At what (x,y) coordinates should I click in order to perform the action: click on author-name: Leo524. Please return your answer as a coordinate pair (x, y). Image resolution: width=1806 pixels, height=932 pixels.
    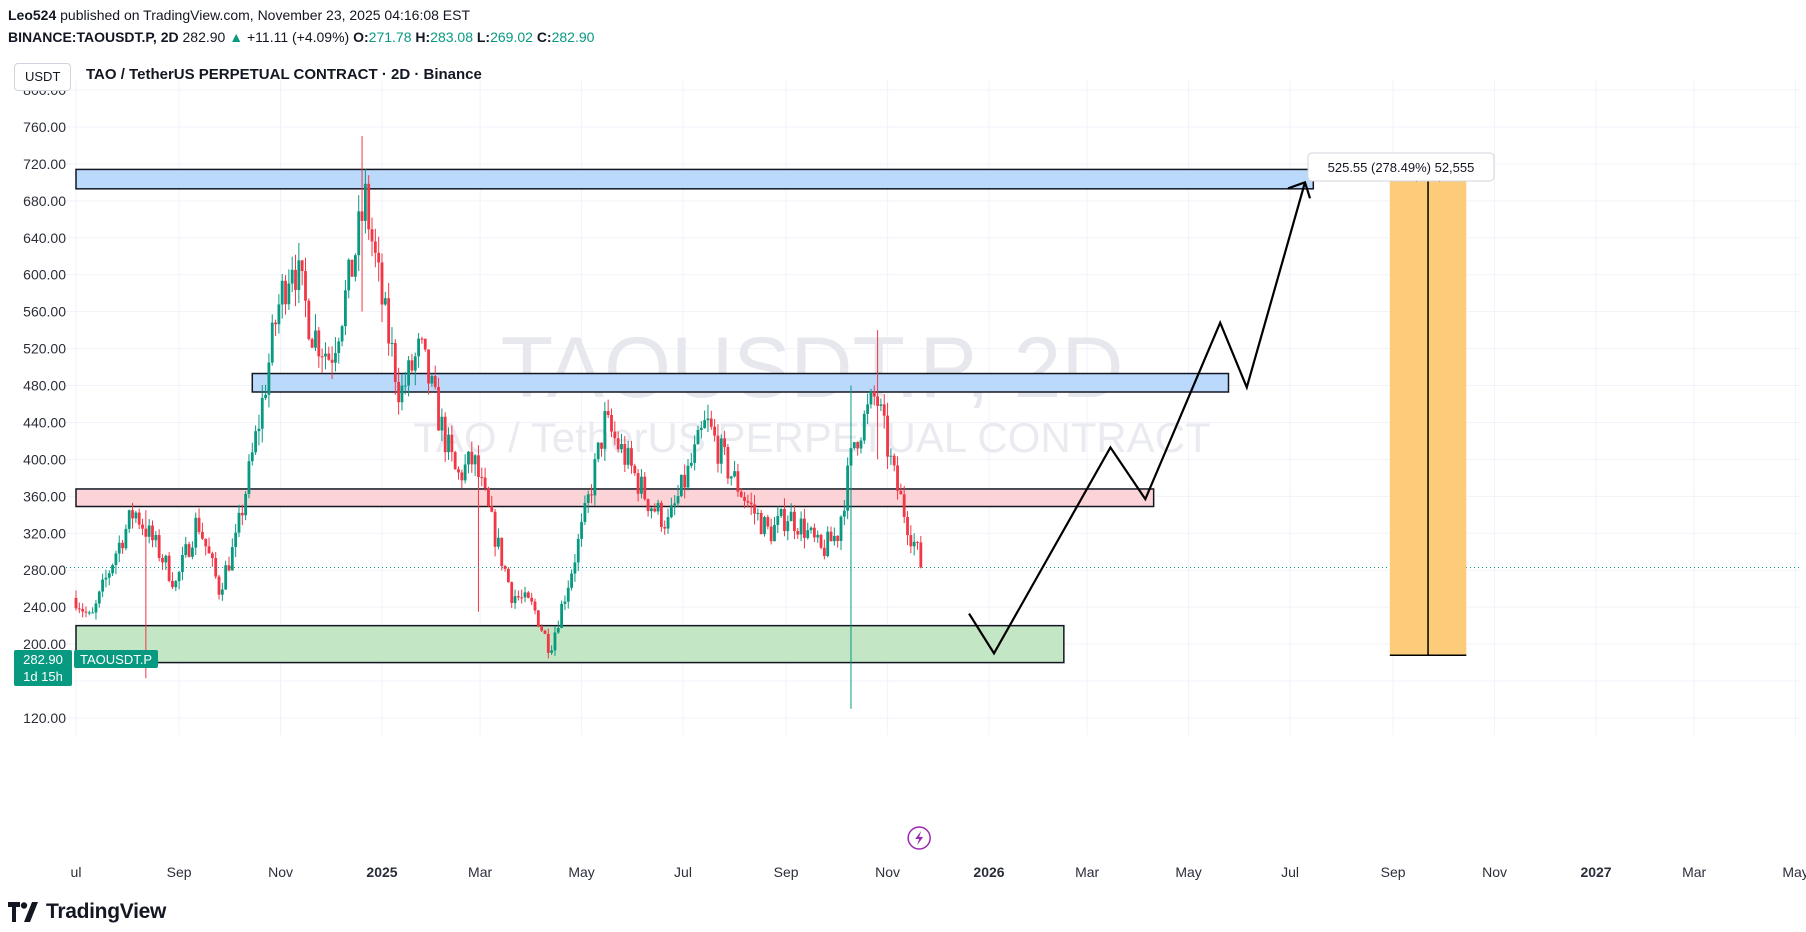
    Looking at the image, I should click on (32, 15).